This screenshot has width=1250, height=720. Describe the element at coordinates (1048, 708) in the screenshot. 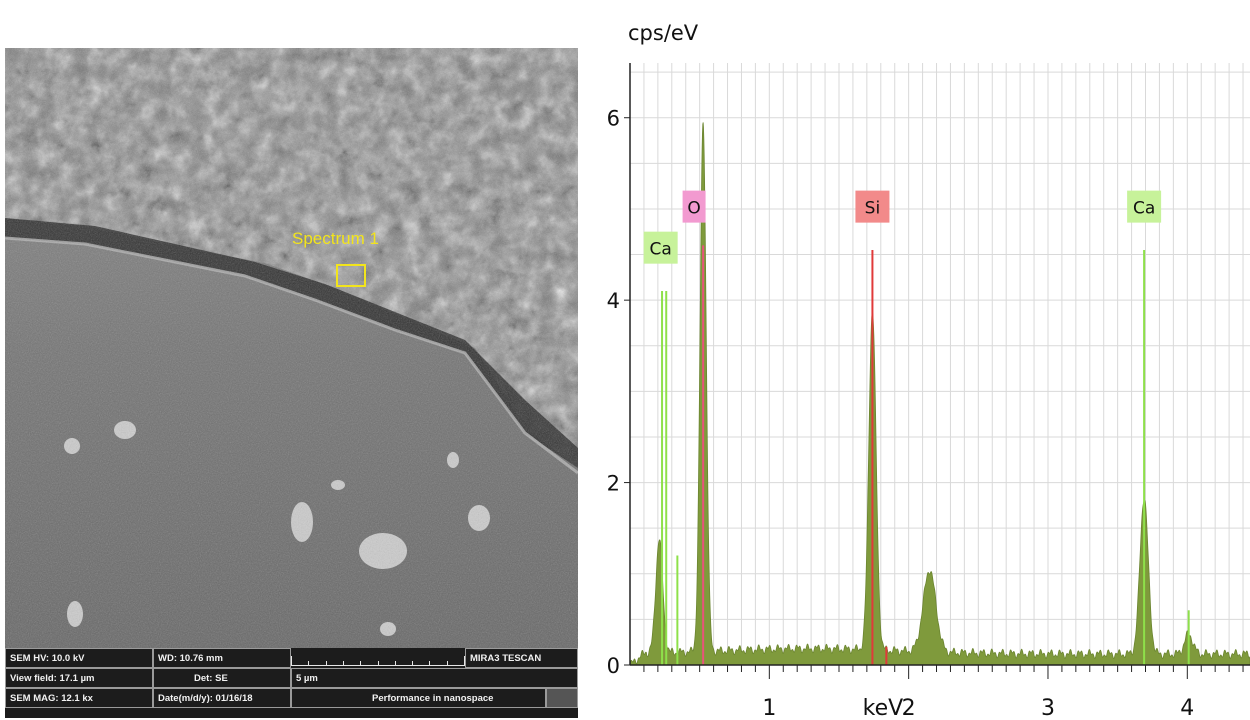

I see `x-tick-label: 3` at that location.